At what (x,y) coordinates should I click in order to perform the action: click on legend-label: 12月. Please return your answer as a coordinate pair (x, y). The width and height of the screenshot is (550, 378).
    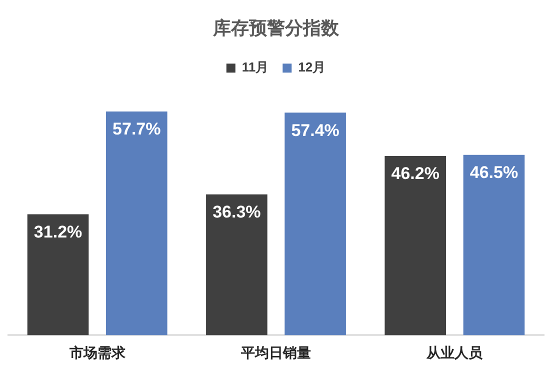
    Looking at the image, I should click on (312, 67).